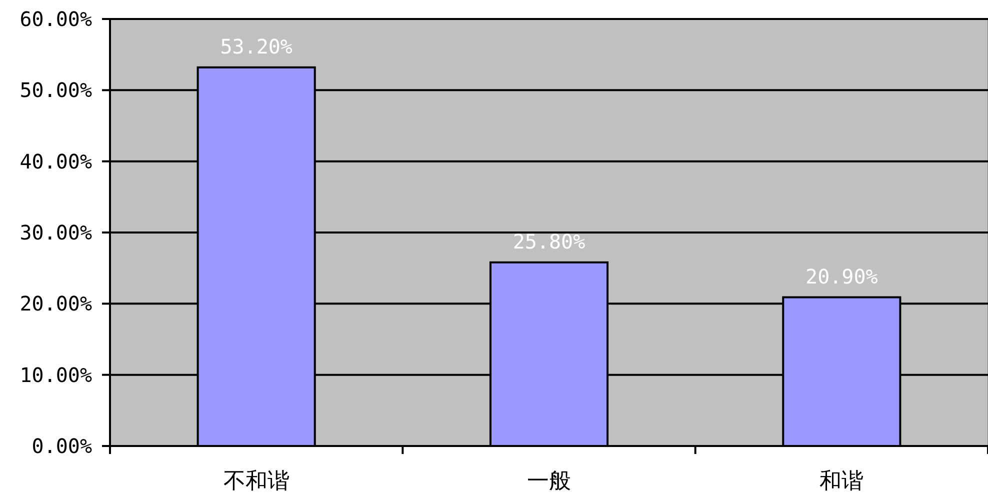  I want to click on y-tick-label: 40.00%, so click(56, 161).